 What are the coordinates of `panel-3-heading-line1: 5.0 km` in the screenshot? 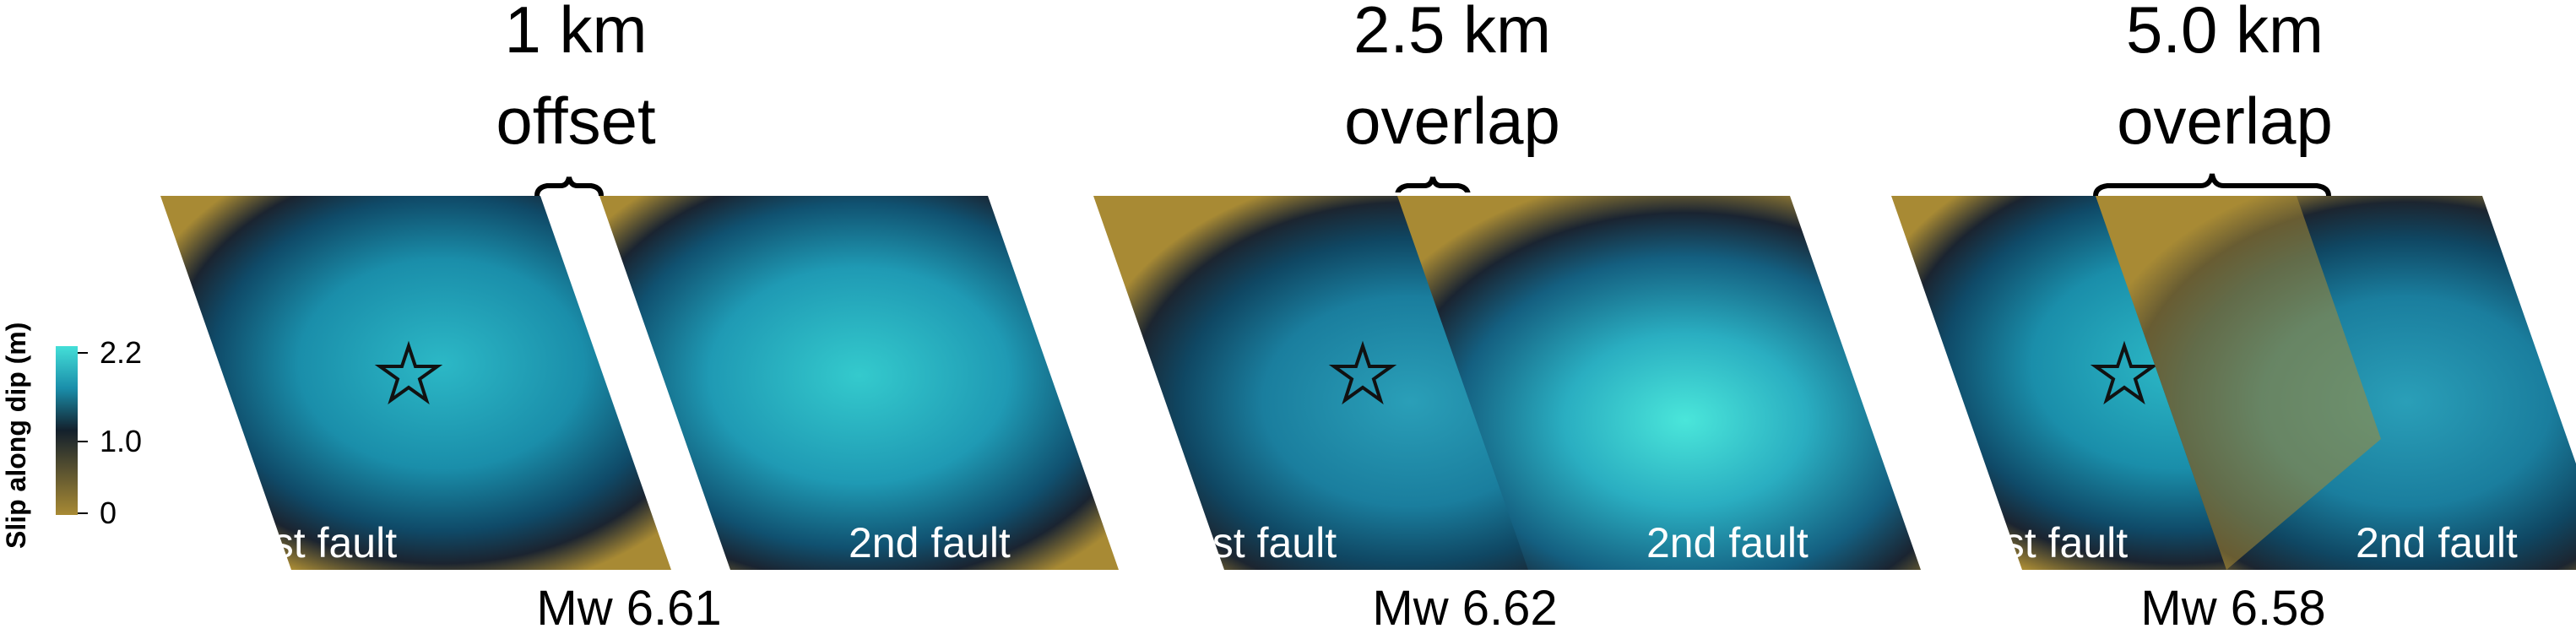 It's located at (2225, 33).